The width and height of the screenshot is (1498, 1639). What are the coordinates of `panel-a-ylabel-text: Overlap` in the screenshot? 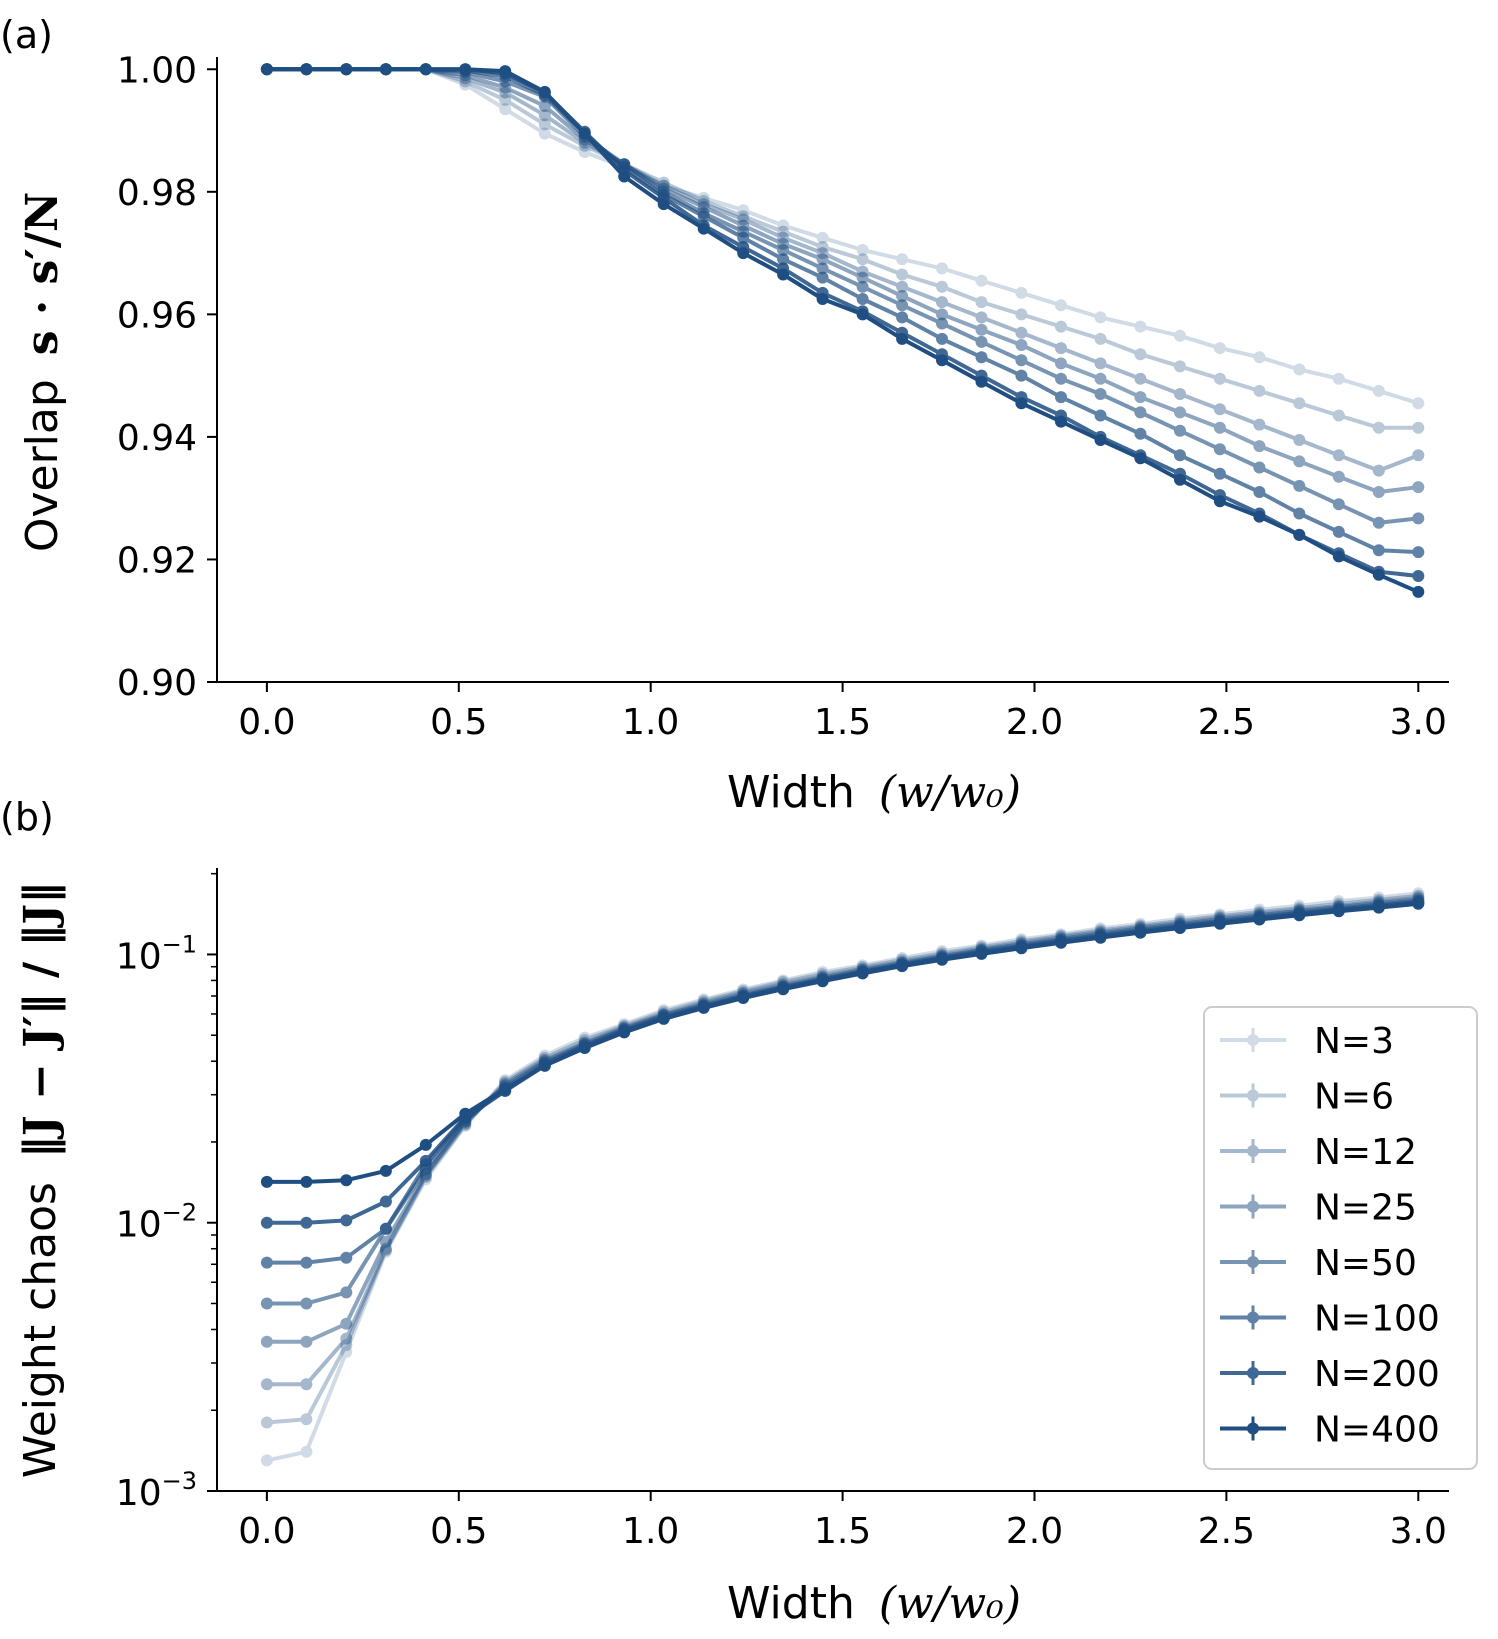 It's located at (42, 465).